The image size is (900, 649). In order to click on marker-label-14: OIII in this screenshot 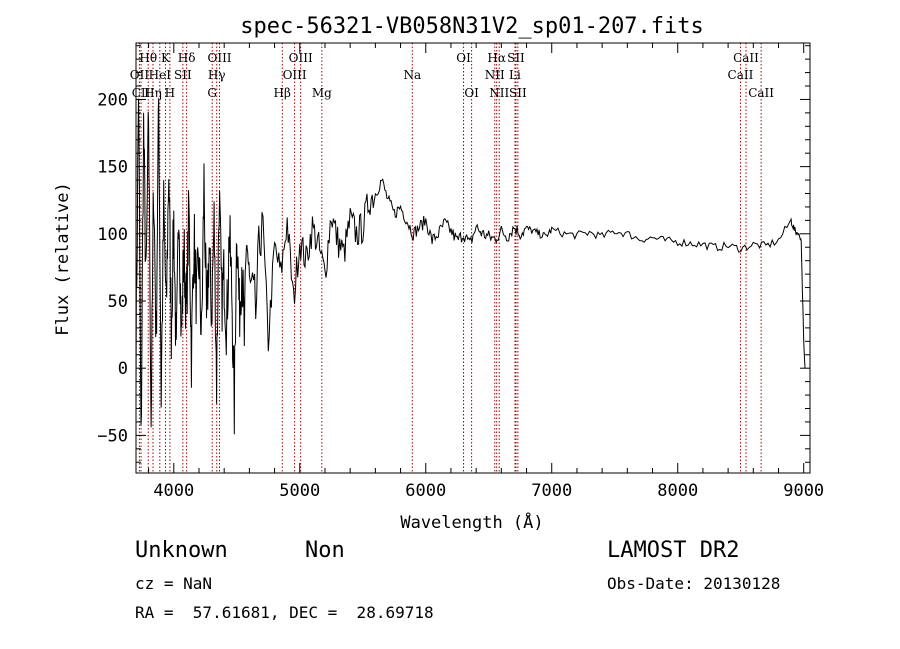, I will do `click(295, 75)`.